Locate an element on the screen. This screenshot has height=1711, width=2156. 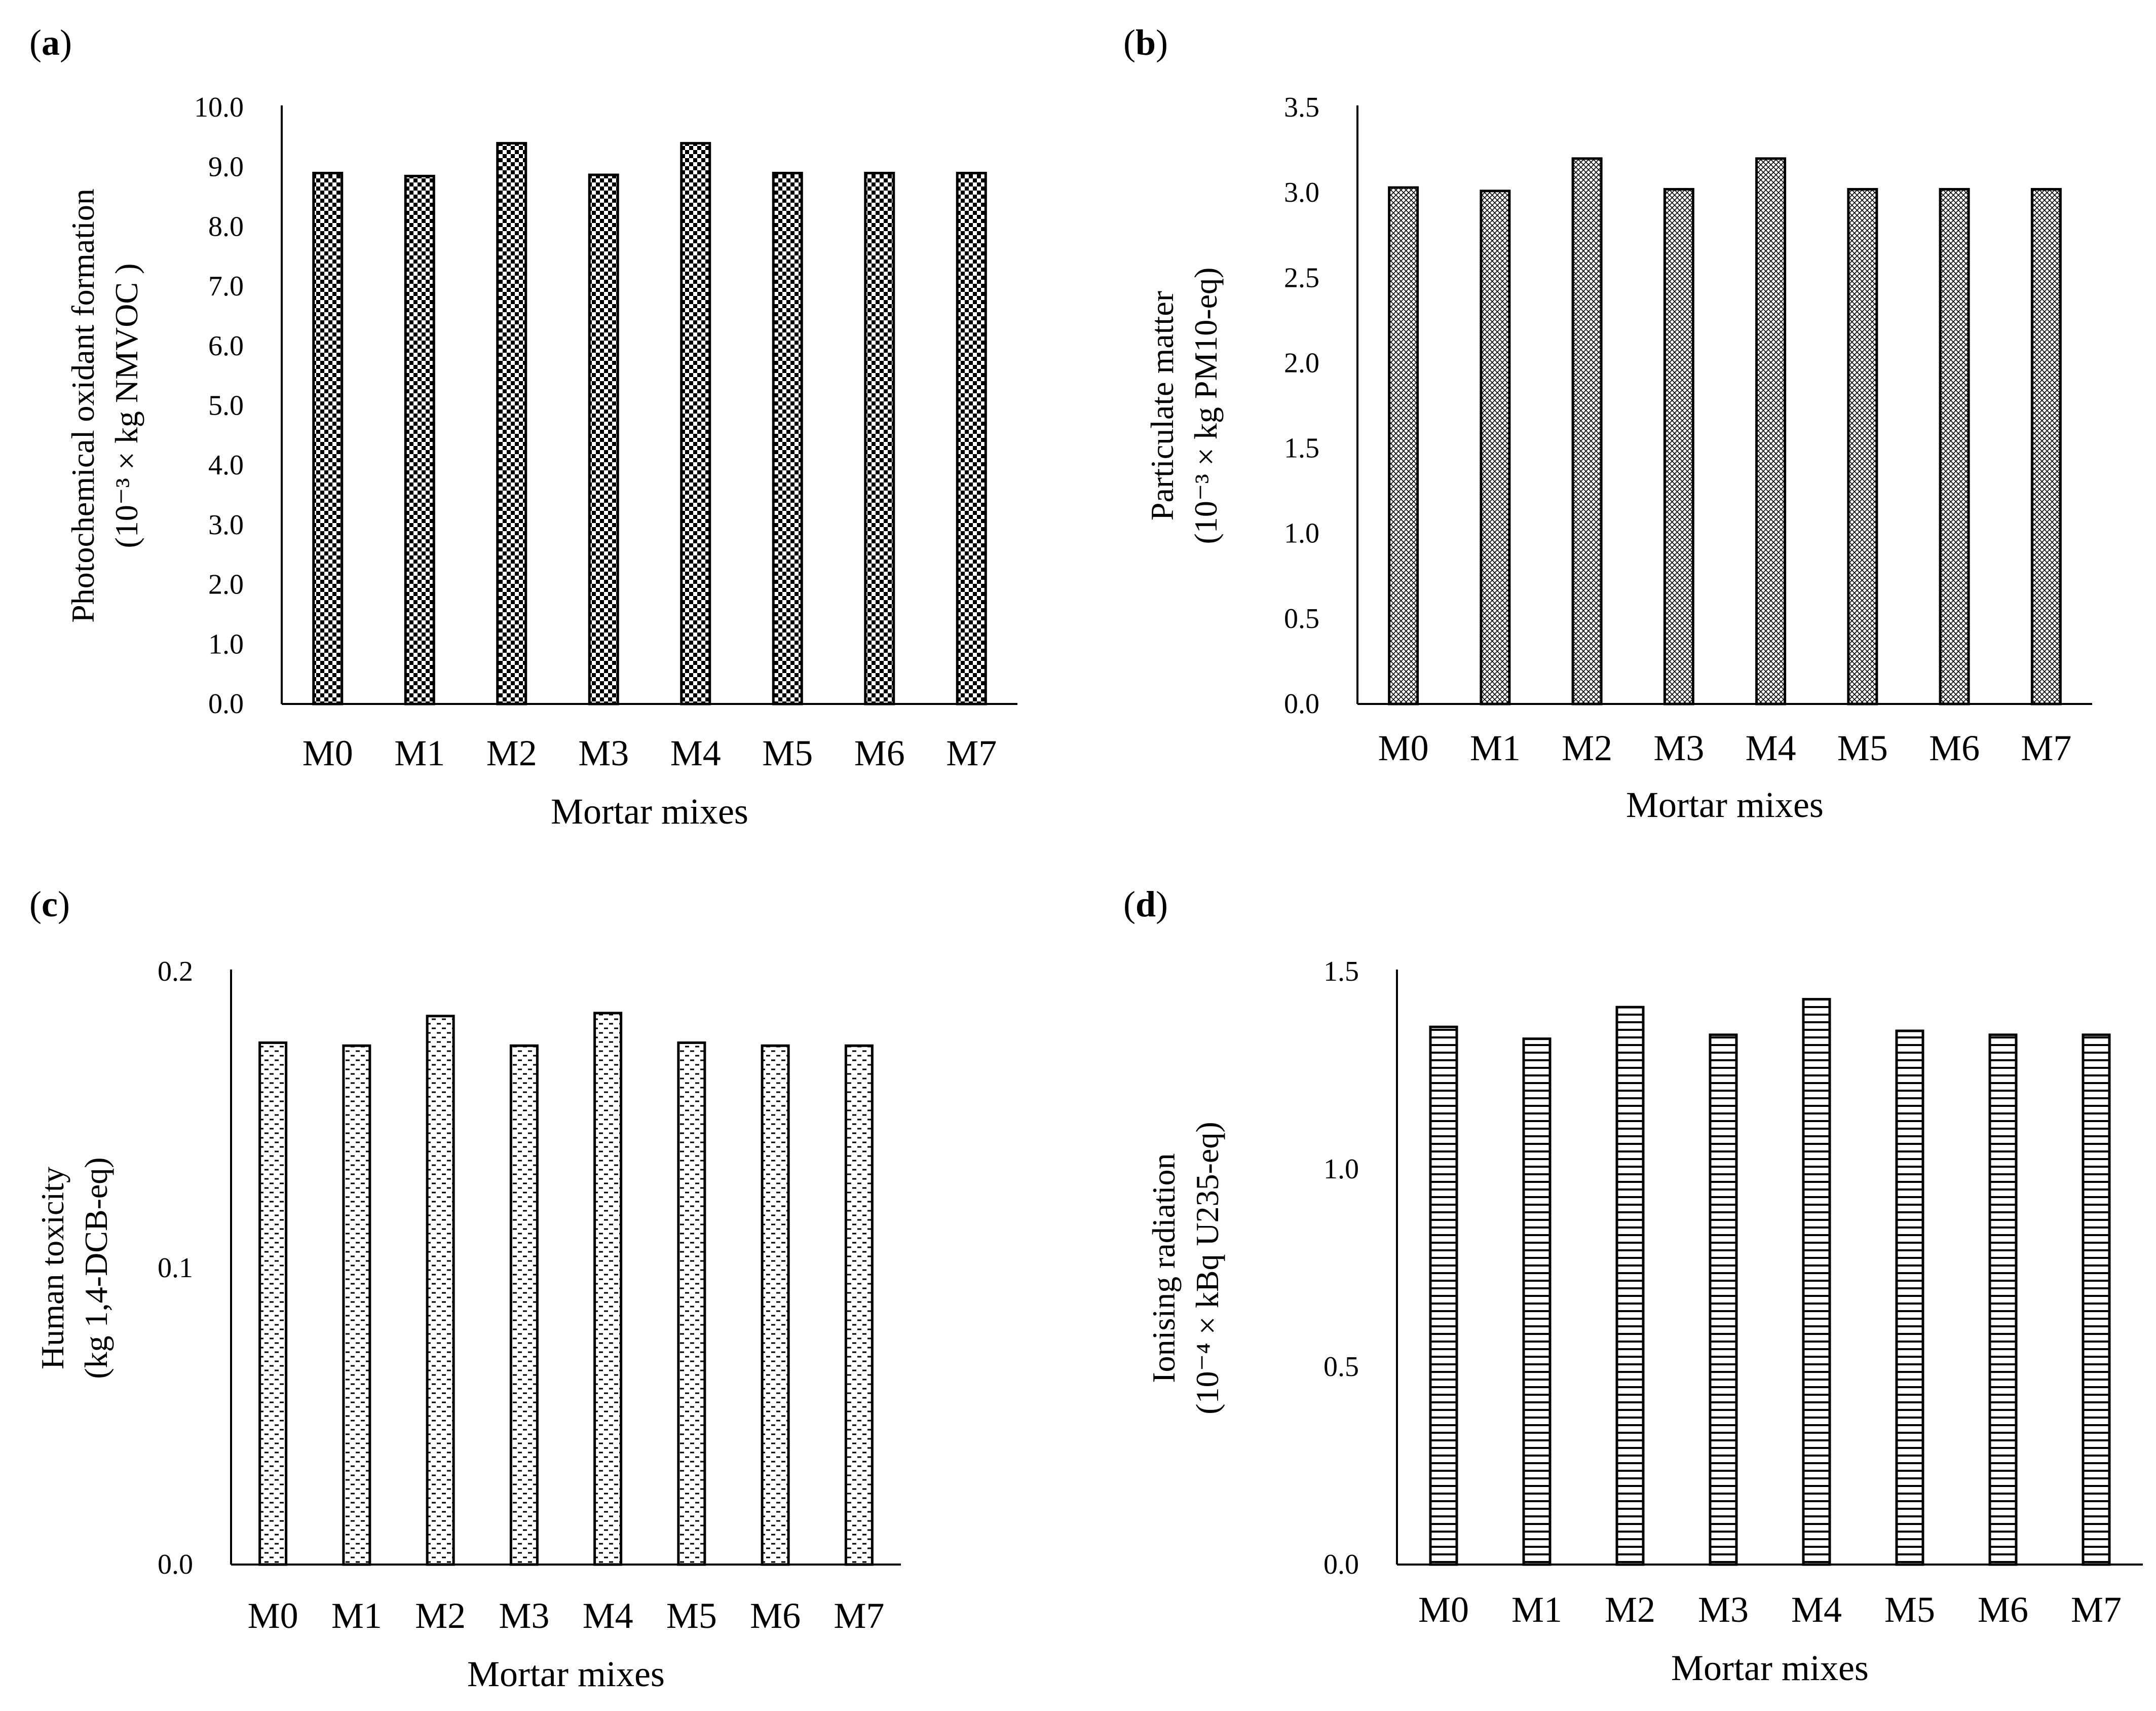
y-tick-label: 6.0 is located at coordinates (226, 346).